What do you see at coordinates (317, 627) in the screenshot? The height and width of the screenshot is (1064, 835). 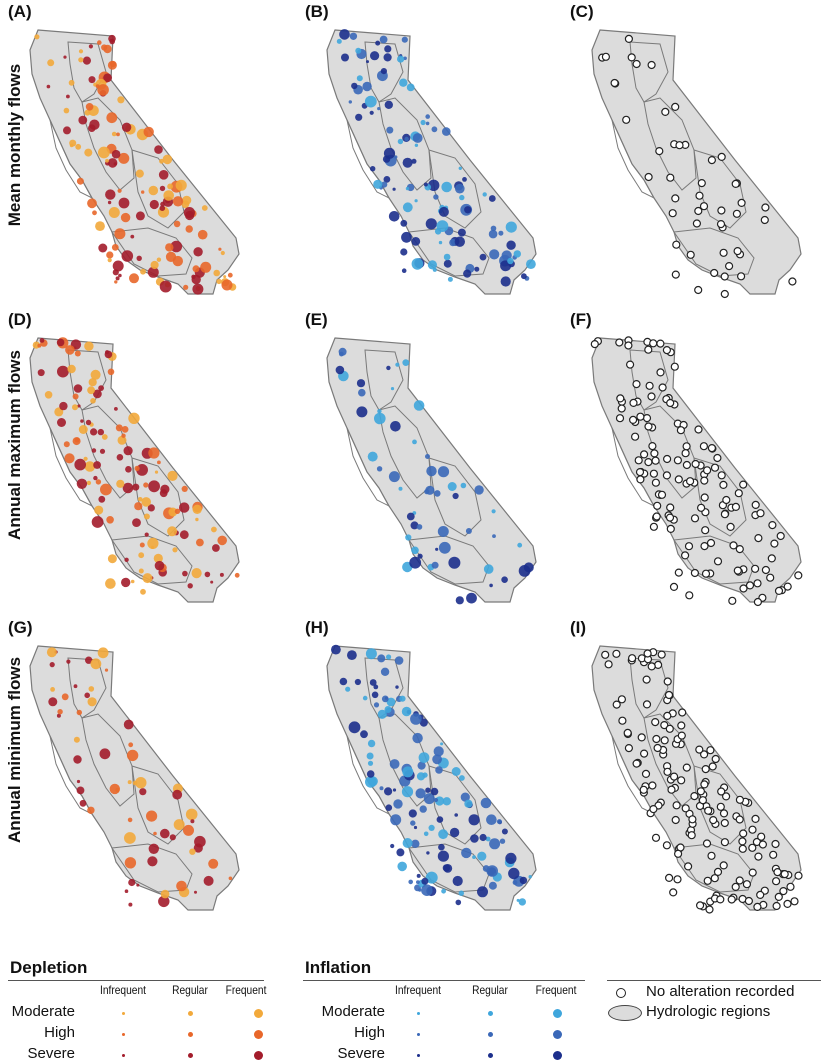 I see `panel-label: (H)` at bounding box center [317, 627].